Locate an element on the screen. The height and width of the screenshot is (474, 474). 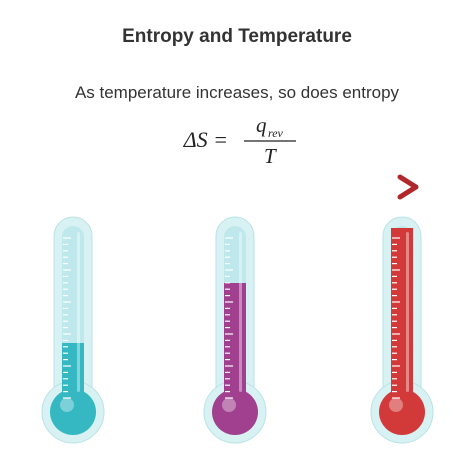
formula-numerator: q is located at coordinates (261, 125).